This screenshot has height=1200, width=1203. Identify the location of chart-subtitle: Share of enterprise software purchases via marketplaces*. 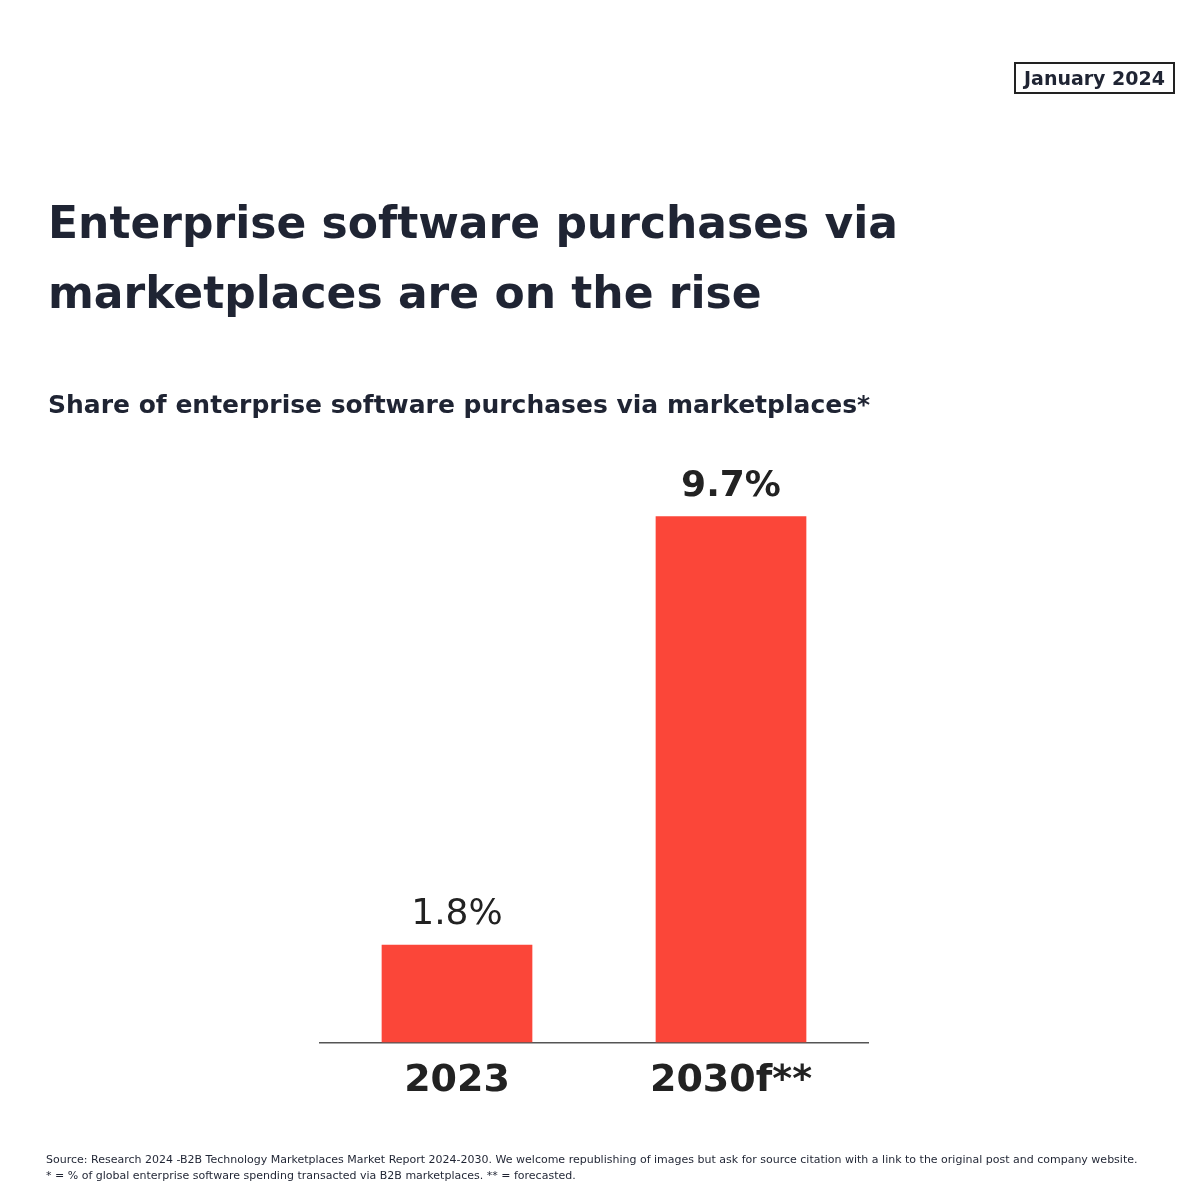
(459, 404).